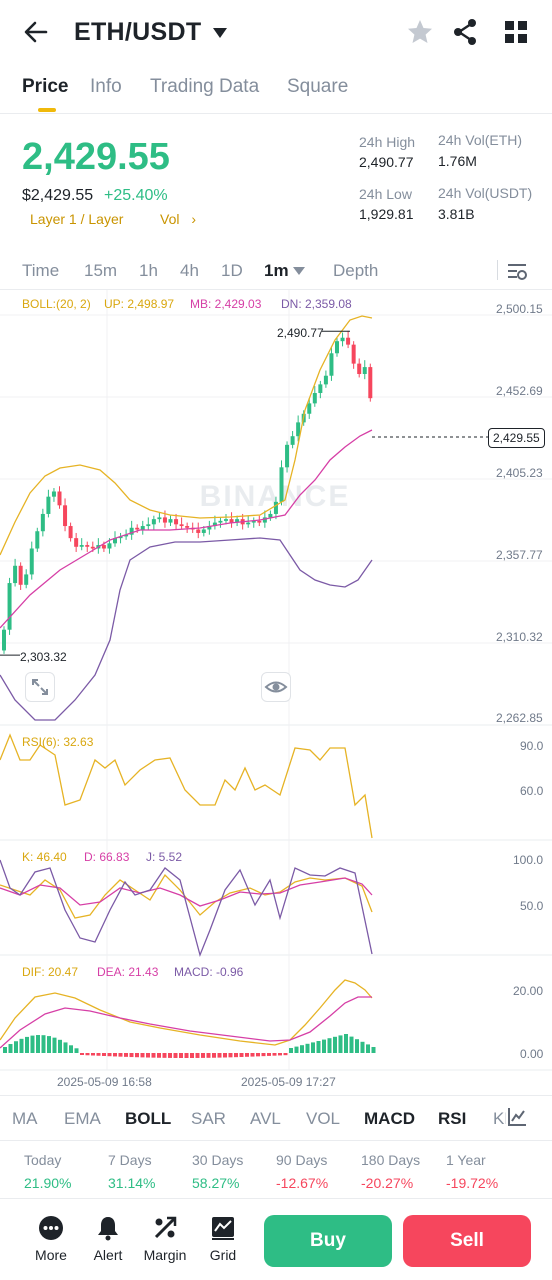  What do you see at coordinates (205, 86) in the screenshot?
I see `tab-trading-data: Trading Data` at bounding box center [205, 86].